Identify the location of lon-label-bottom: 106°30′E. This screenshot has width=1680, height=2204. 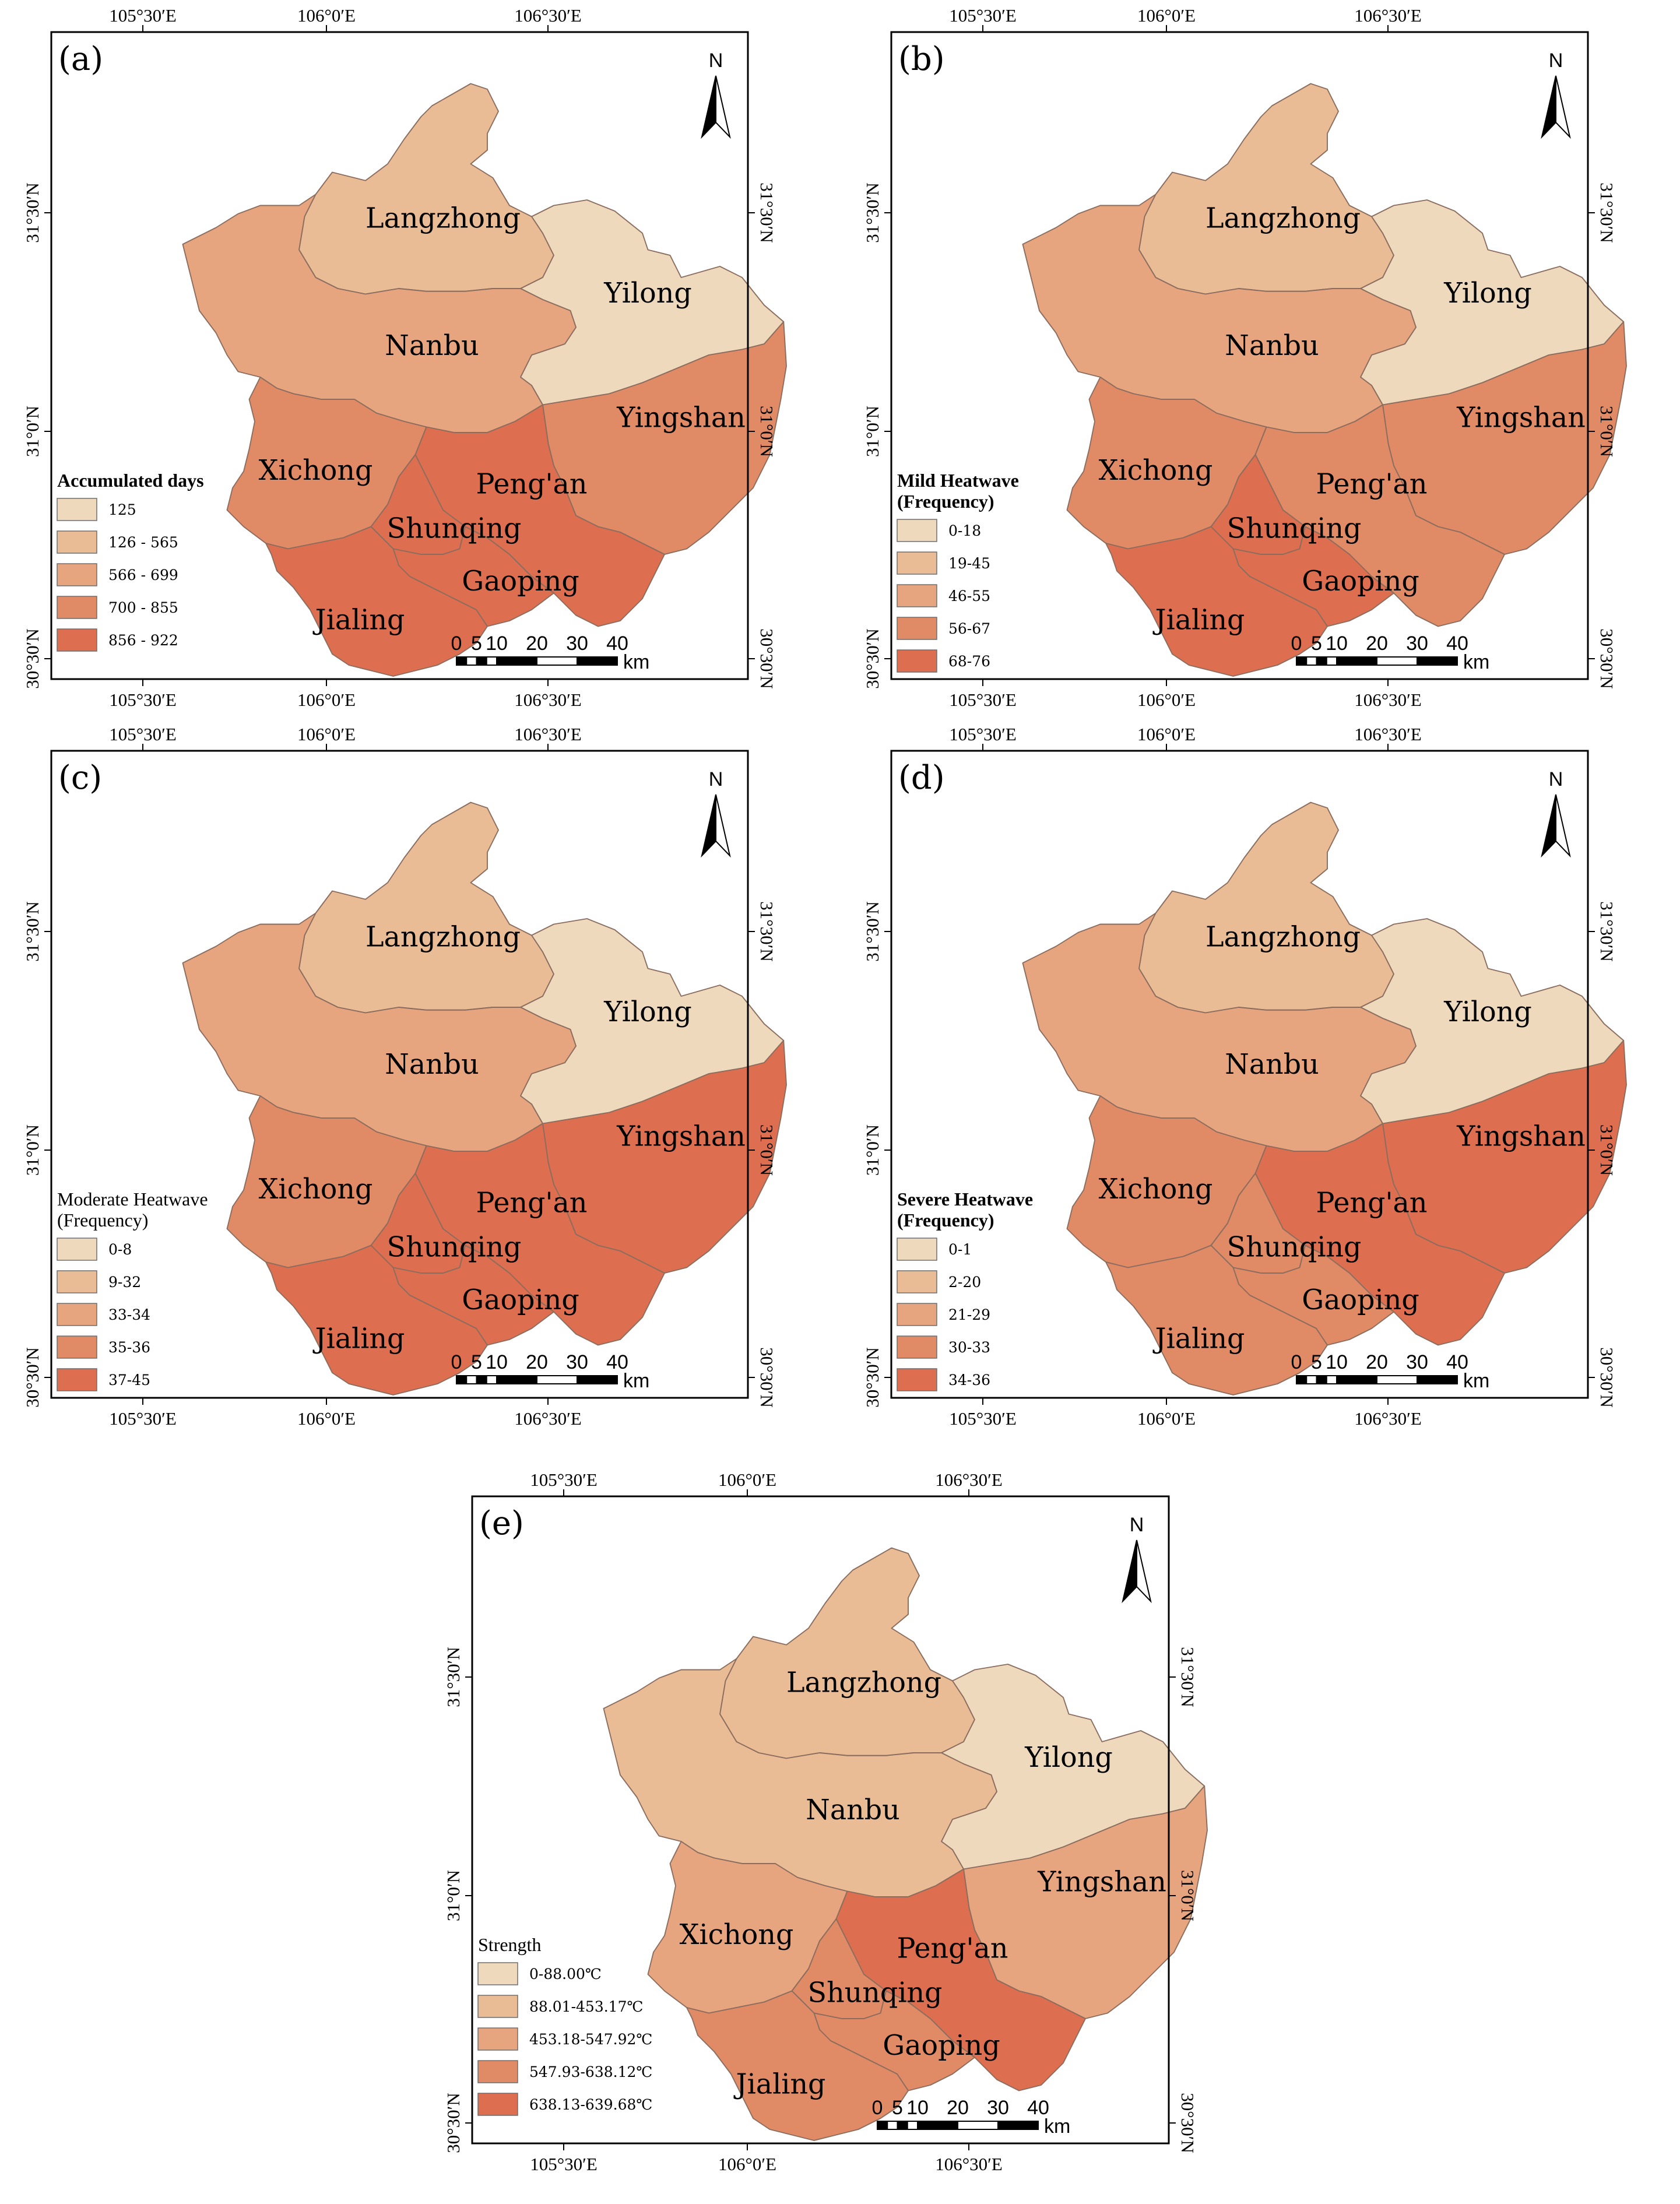
(548, 700).